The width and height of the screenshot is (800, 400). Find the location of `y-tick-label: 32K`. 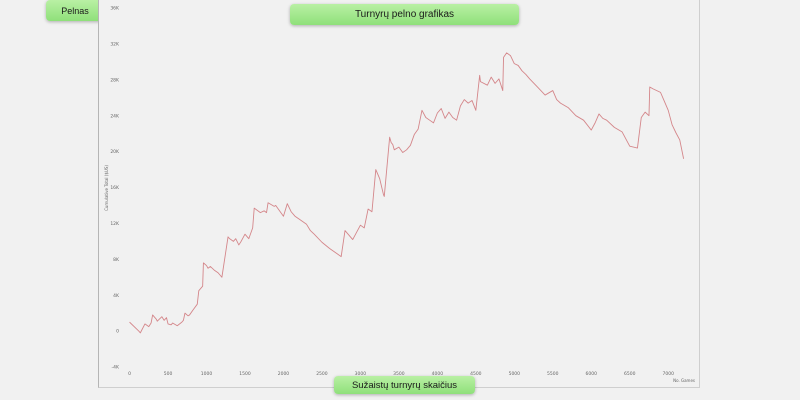

y-tick-label: 32K is located at coordinates (115, 45).